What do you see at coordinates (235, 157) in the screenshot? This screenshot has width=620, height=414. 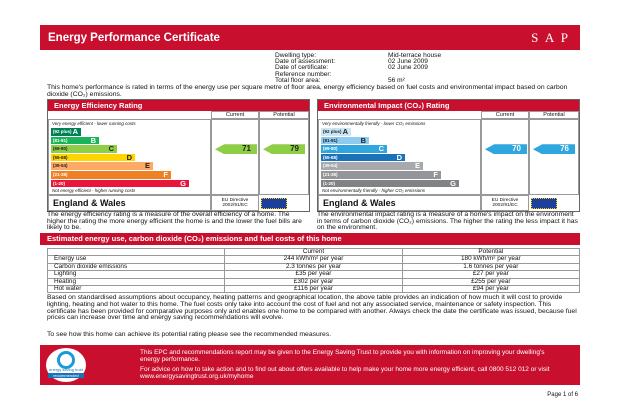 I see `rating-column: 71` at bounding box center [235, 157].